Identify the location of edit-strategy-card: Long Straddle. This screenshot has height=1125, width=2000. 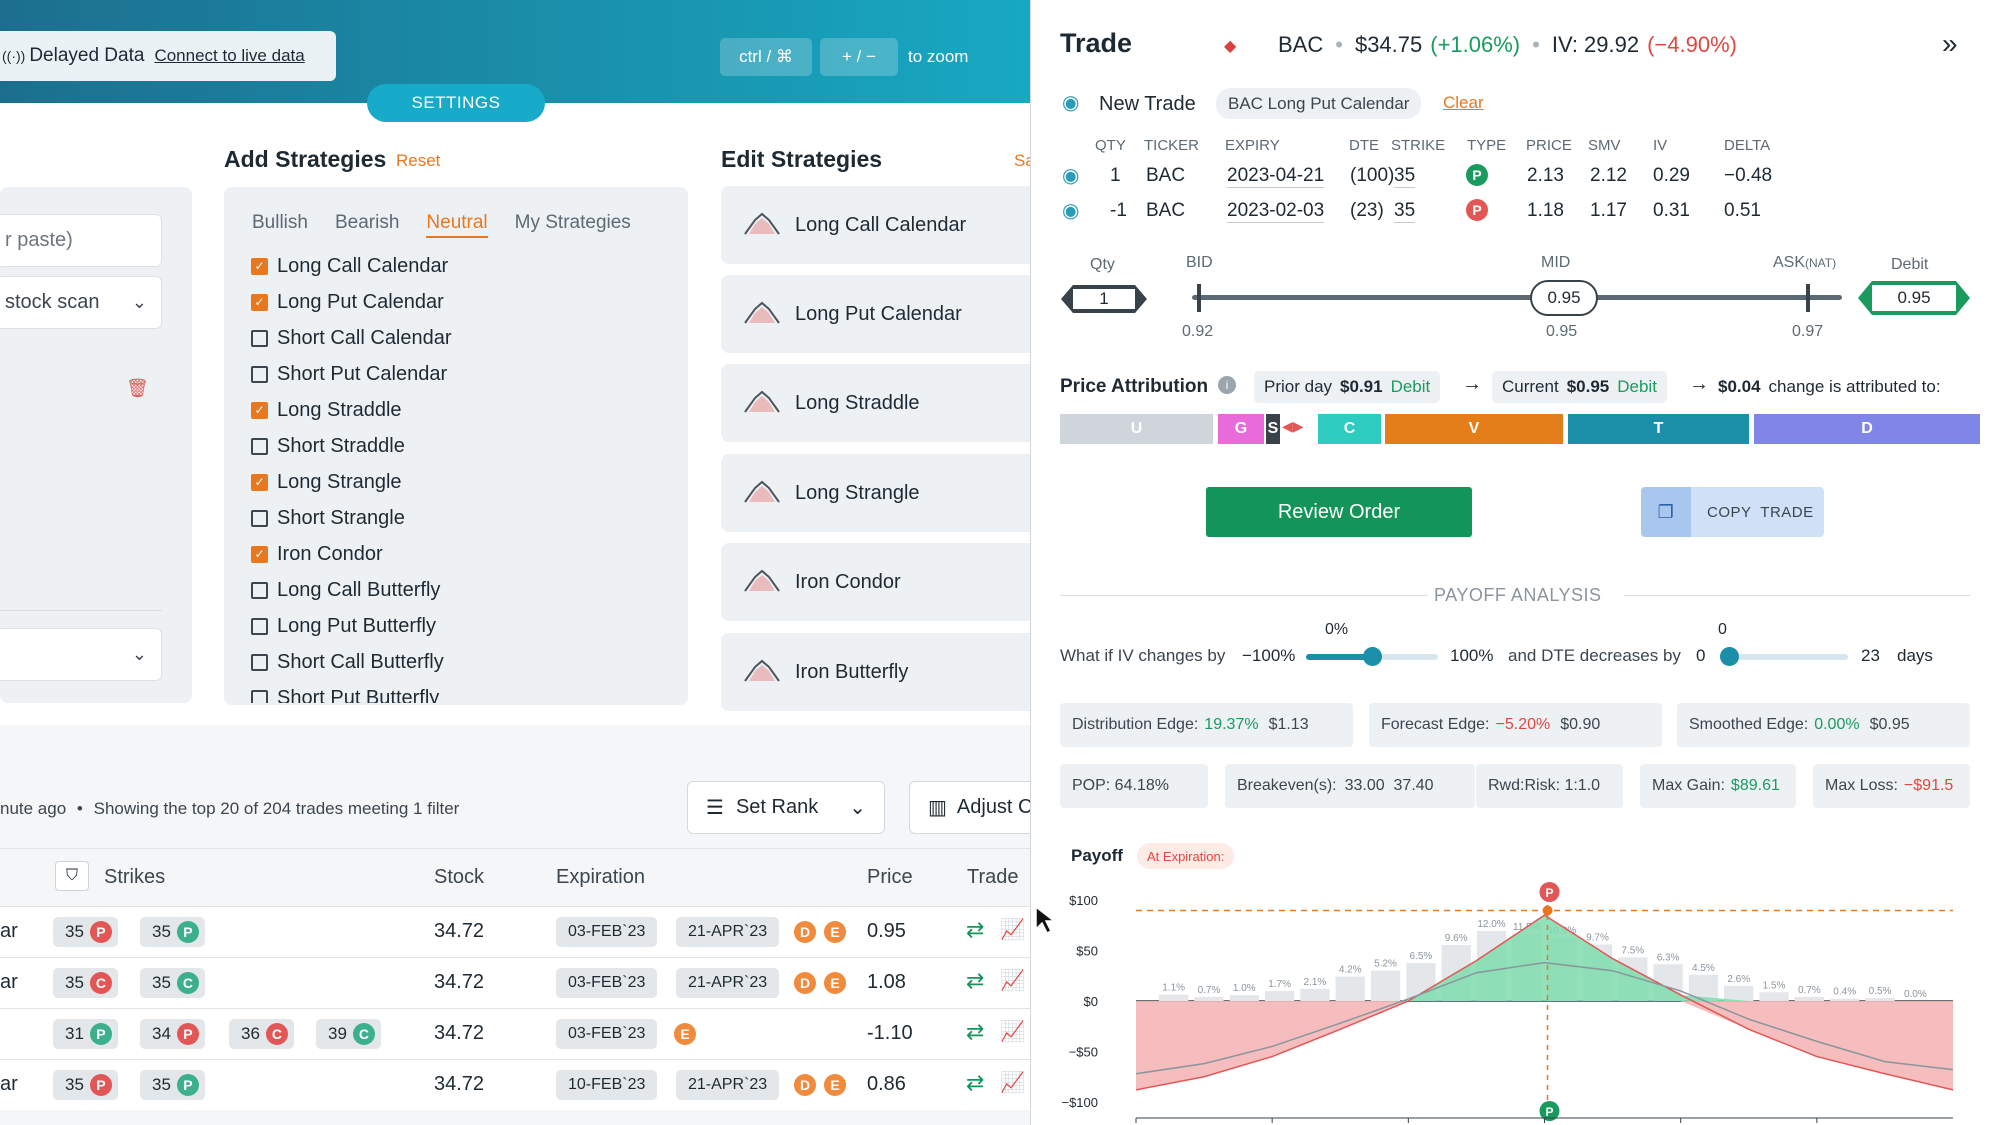
(881, 403).